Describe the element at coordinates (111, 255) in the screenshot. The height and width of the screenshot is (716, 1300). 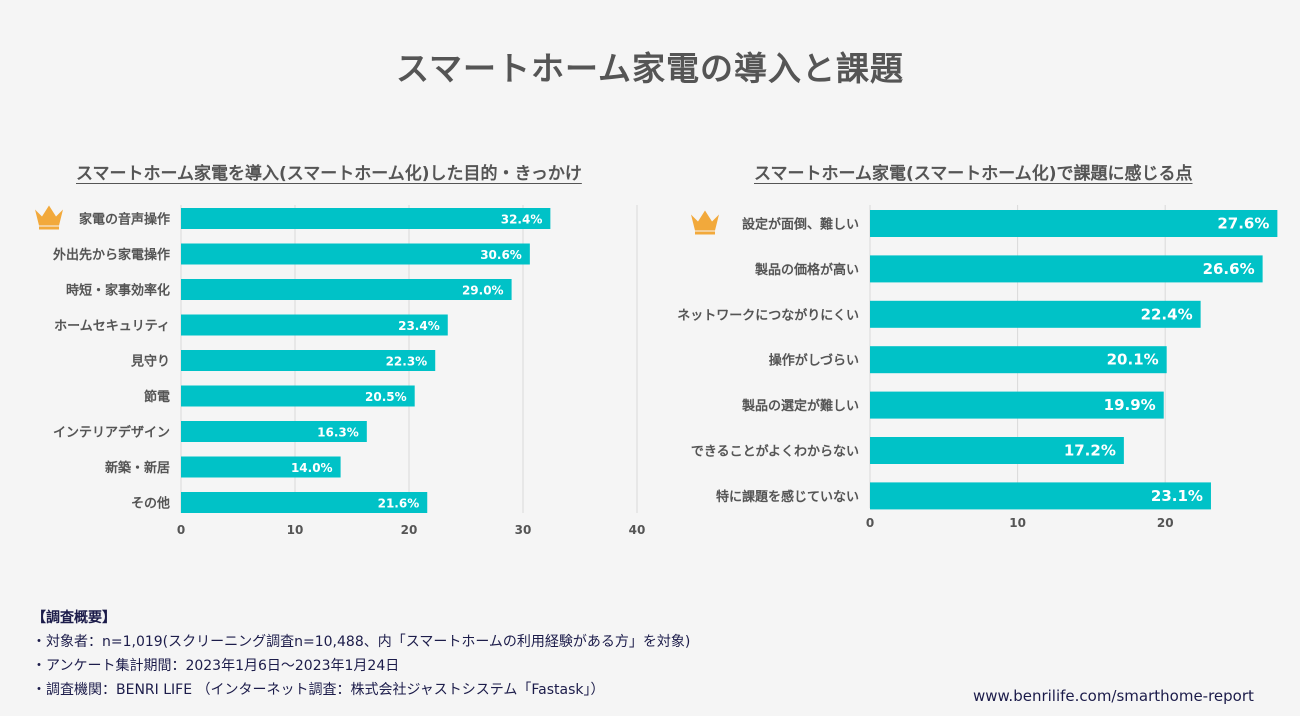
I see `category-label: 外出先から家電操作` at that location.